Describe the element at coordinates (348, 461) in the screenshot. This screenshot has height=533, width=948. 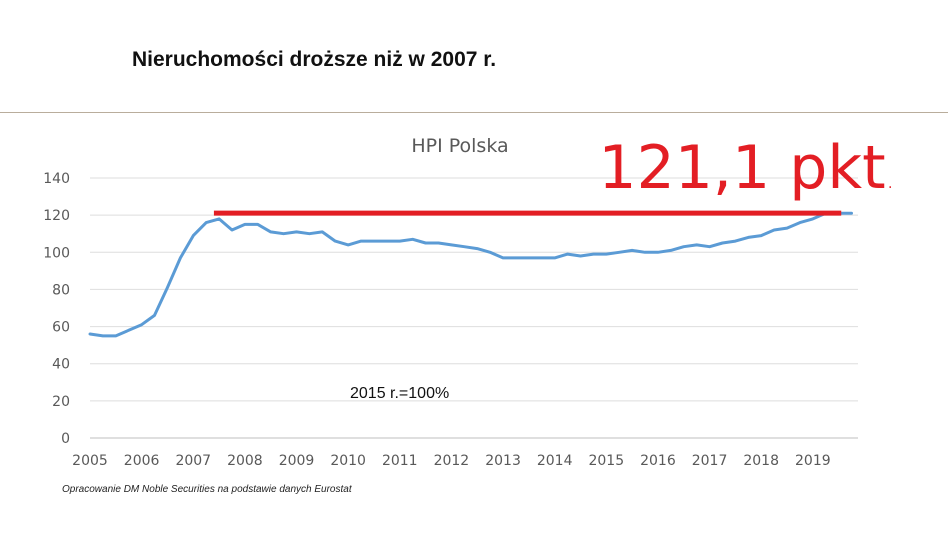
I see `x-tick-label: 2010` at that location.